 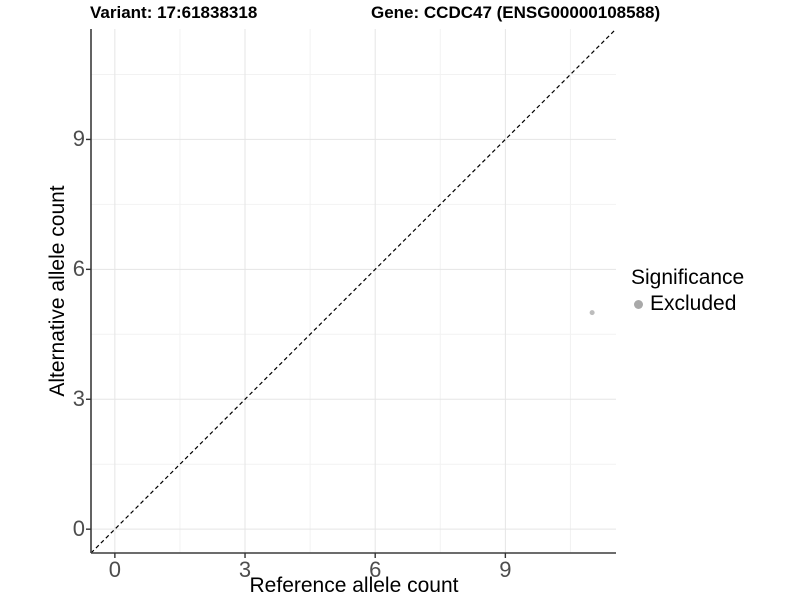 What do you see at coordinates (688, 277) in the screenshot?
I see `legend-title: Significance` at bounding box center [688, 277].